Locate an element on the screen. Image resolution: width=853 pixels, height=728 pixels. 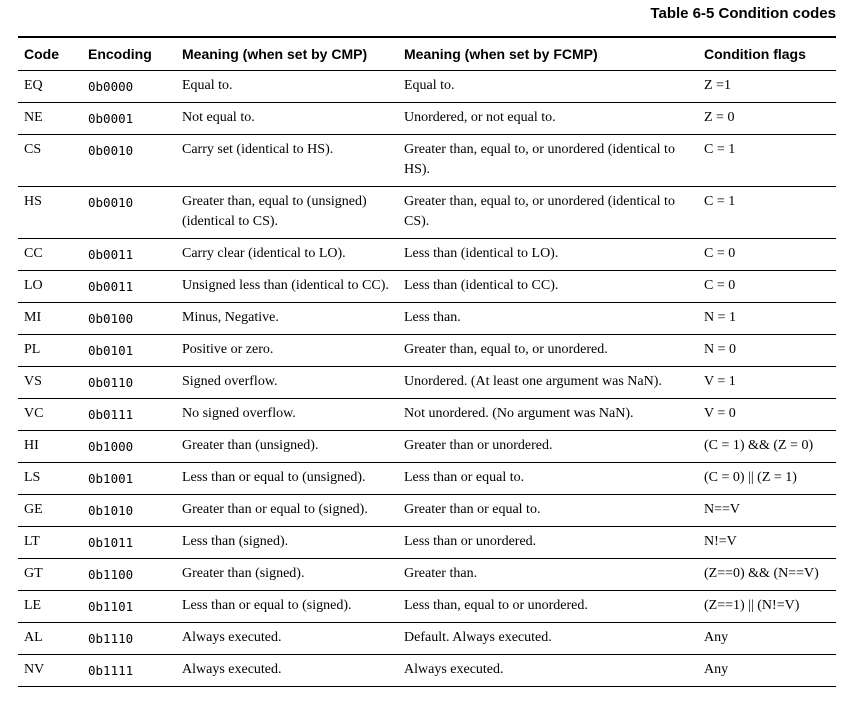
cell-code: LS is located at coordinates (50, 478).